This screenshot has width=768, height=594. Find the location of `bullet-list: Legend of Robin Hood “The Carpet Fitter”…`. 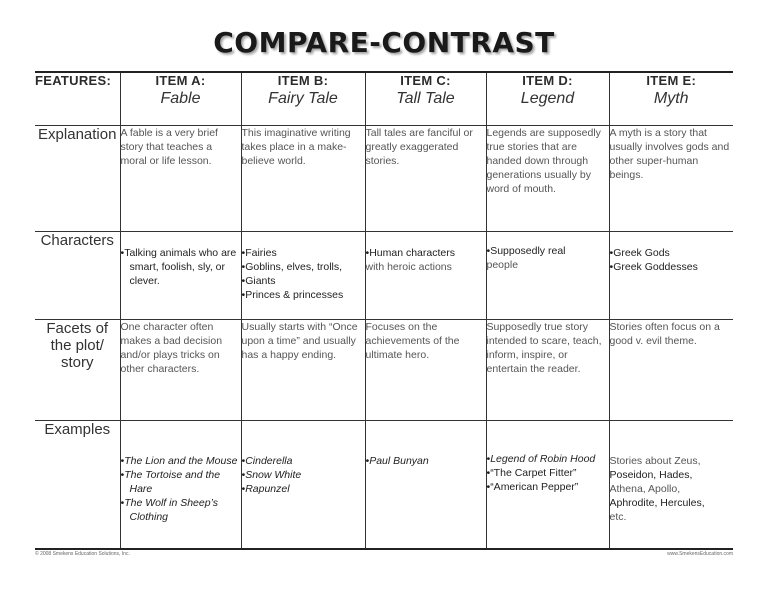

bullet-list: Legend of Robin Hood “The Carpet Fitter”… is located at coordinates (548, 473).